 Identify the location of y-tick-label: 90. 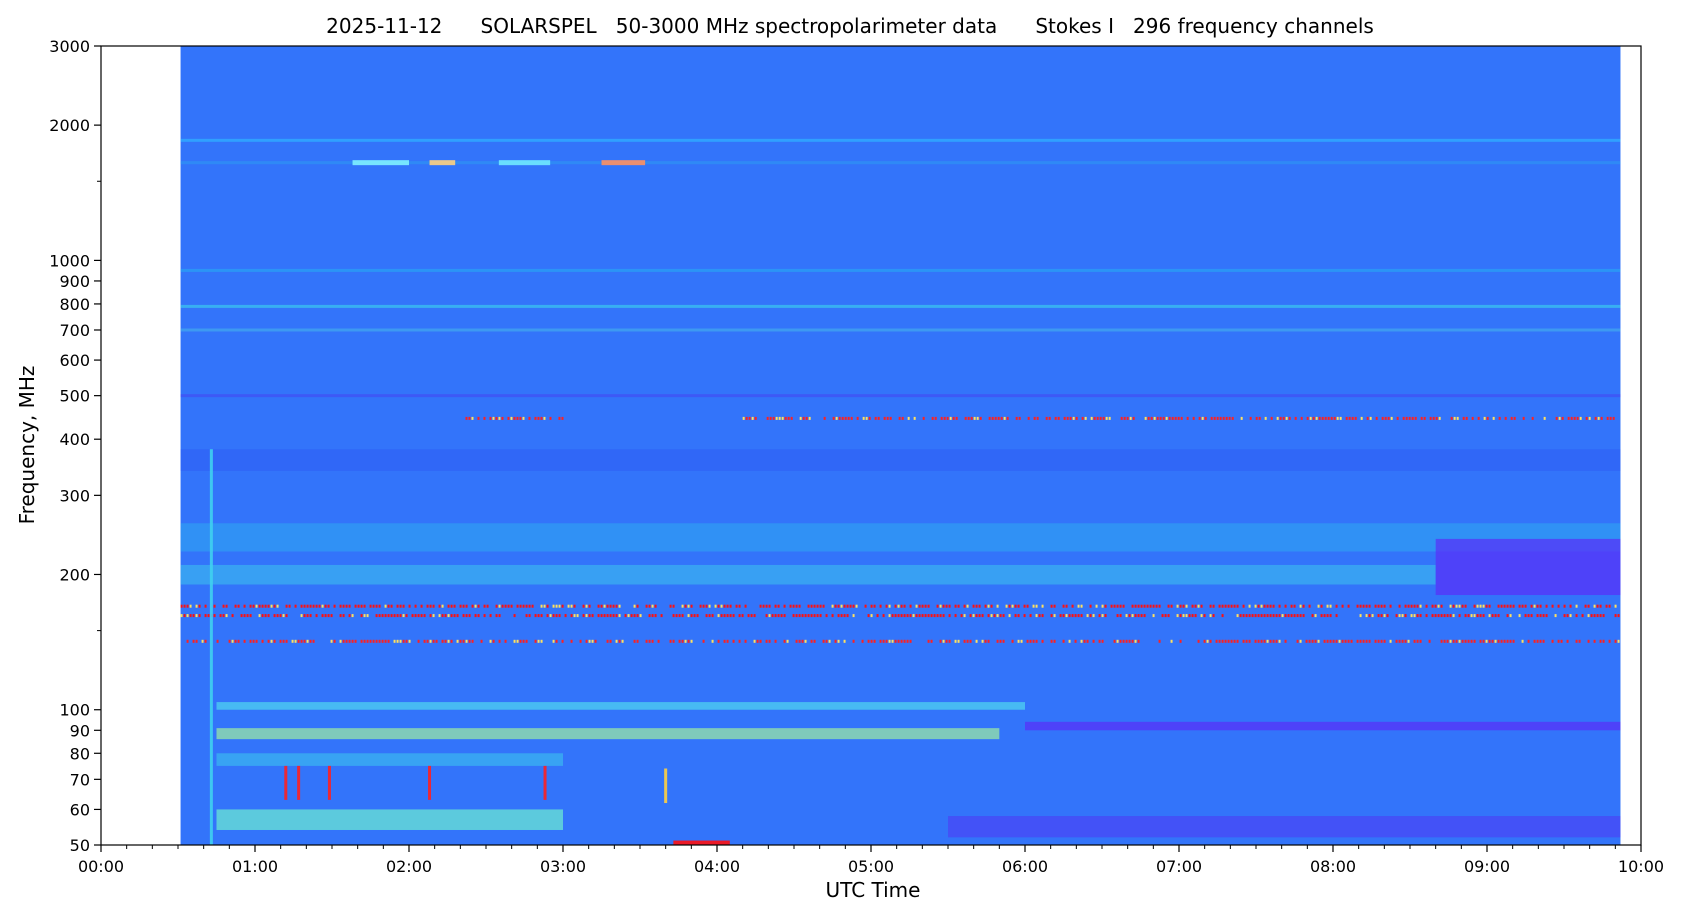
(80, 730).